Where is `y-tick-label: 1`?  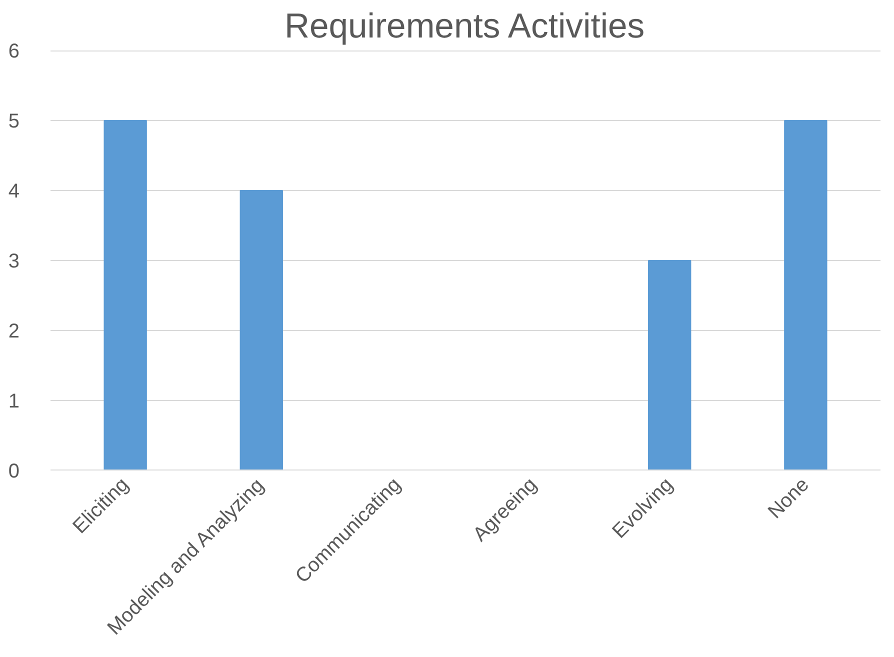
y-tick-label: 1 is located at coordinates (14, 401).